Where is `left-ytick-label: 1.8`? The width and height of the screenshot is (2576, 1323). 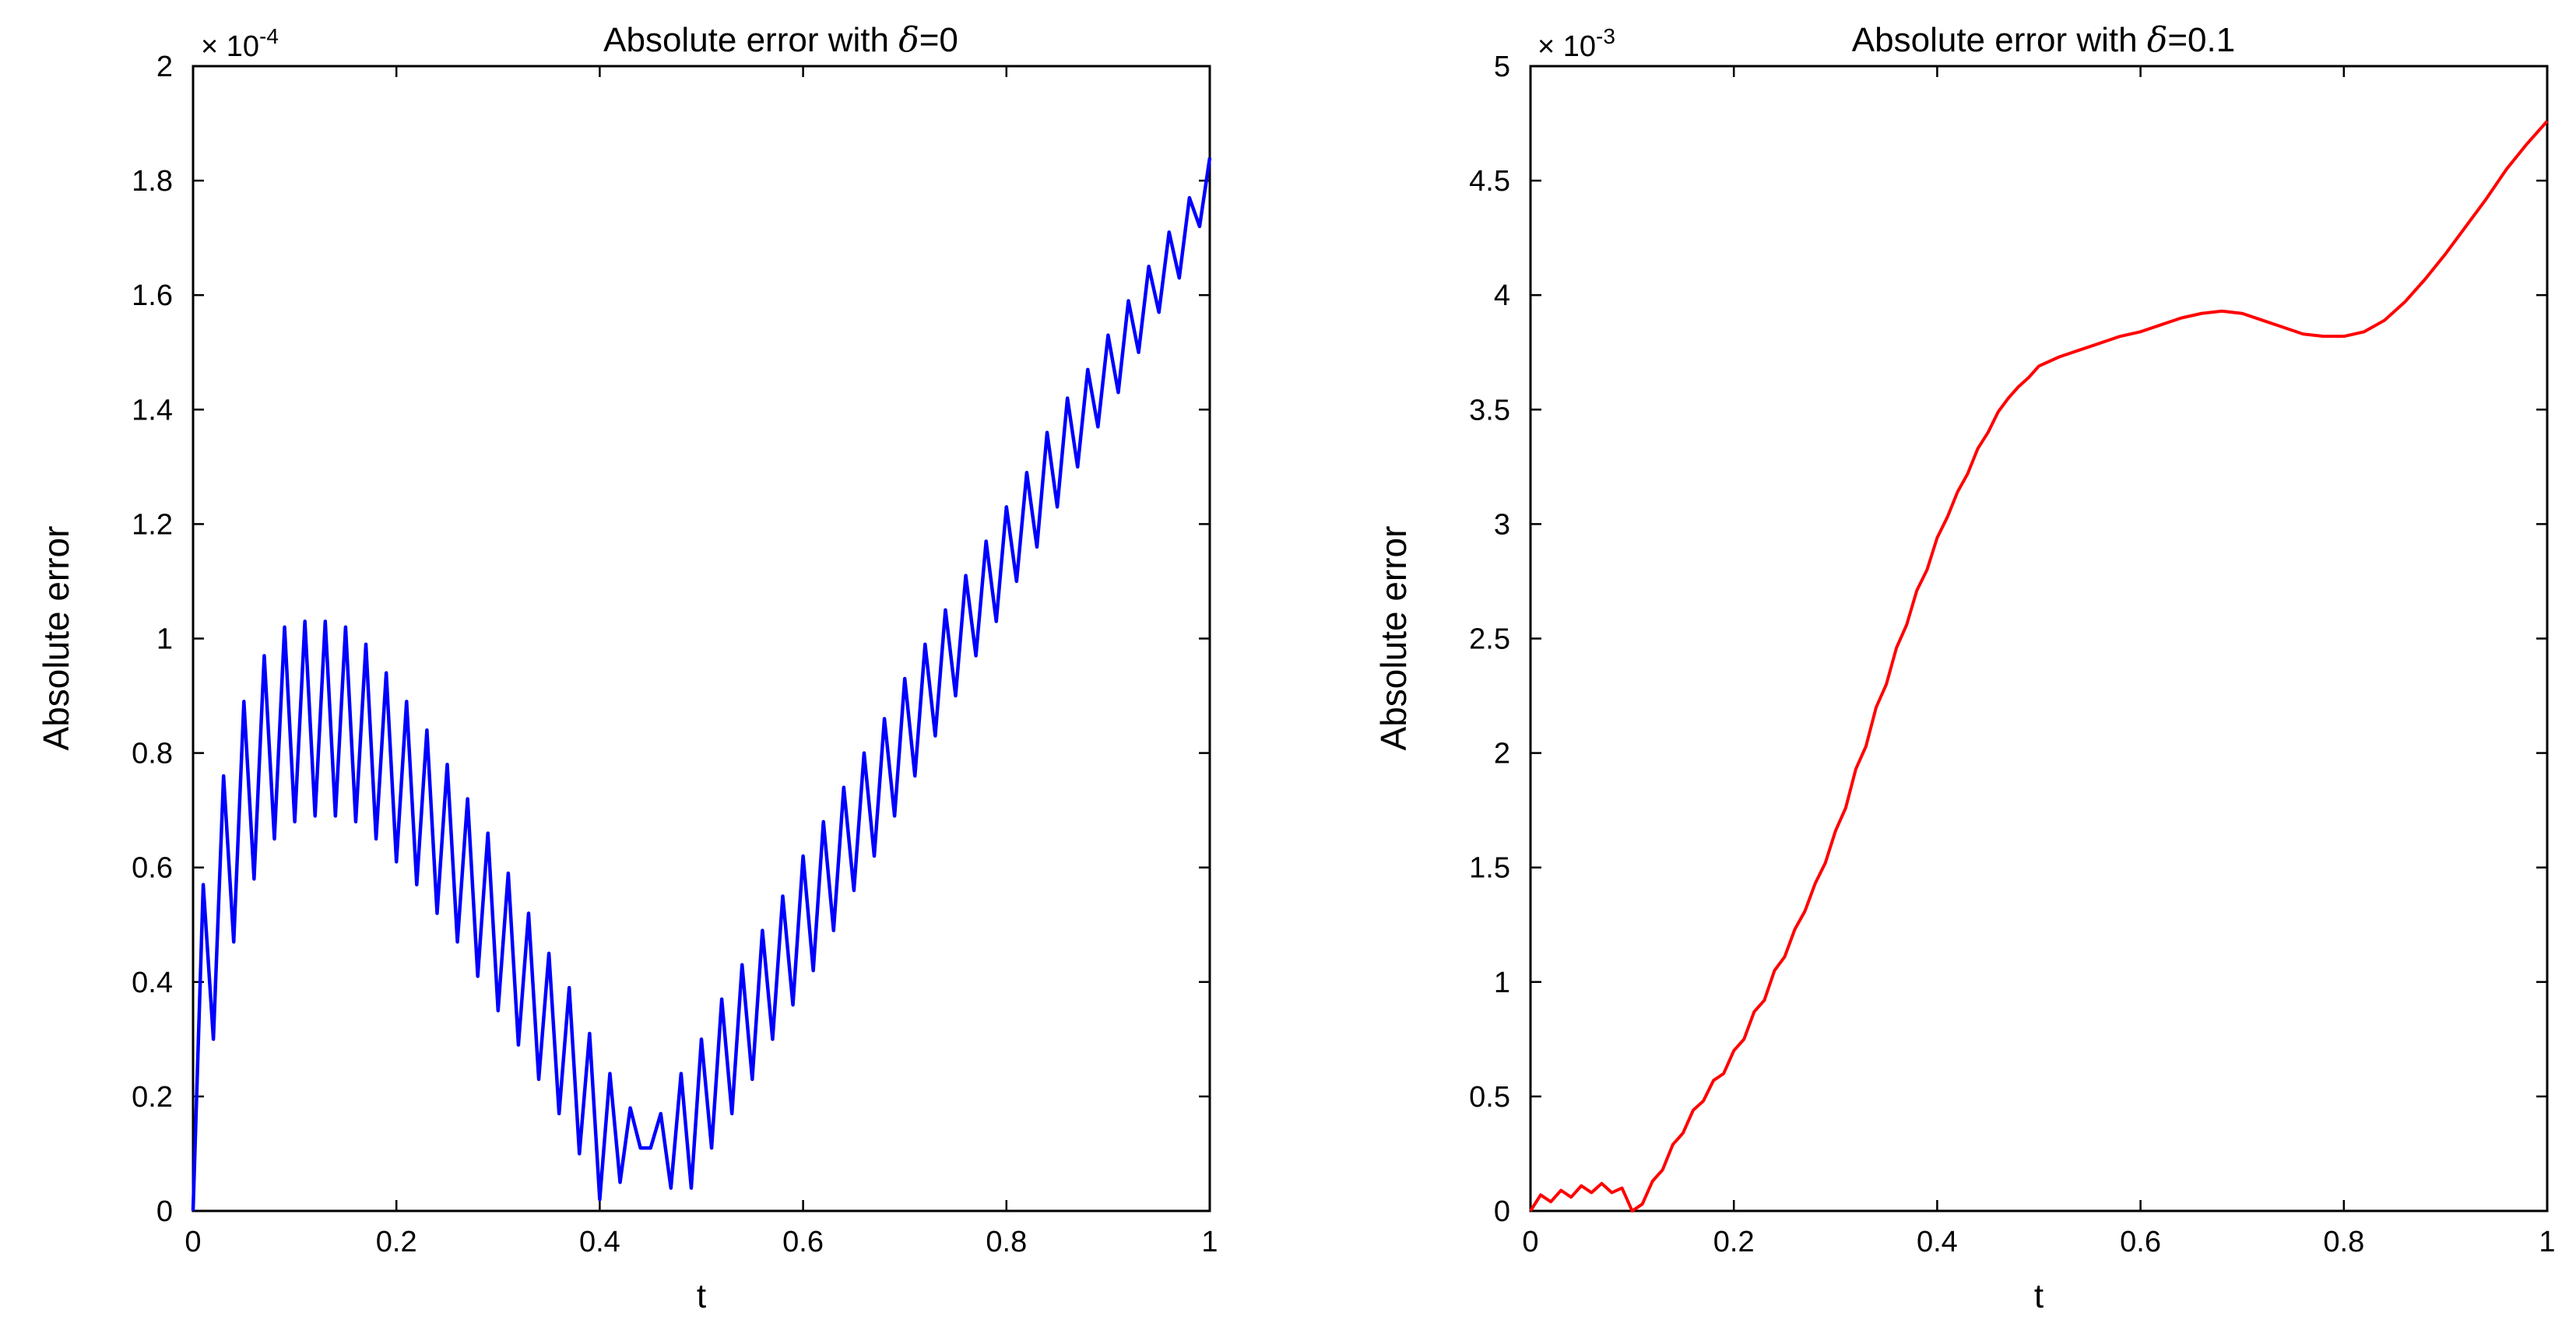 left-ytick-label: 1.8 is located at coordinates (152, 181).